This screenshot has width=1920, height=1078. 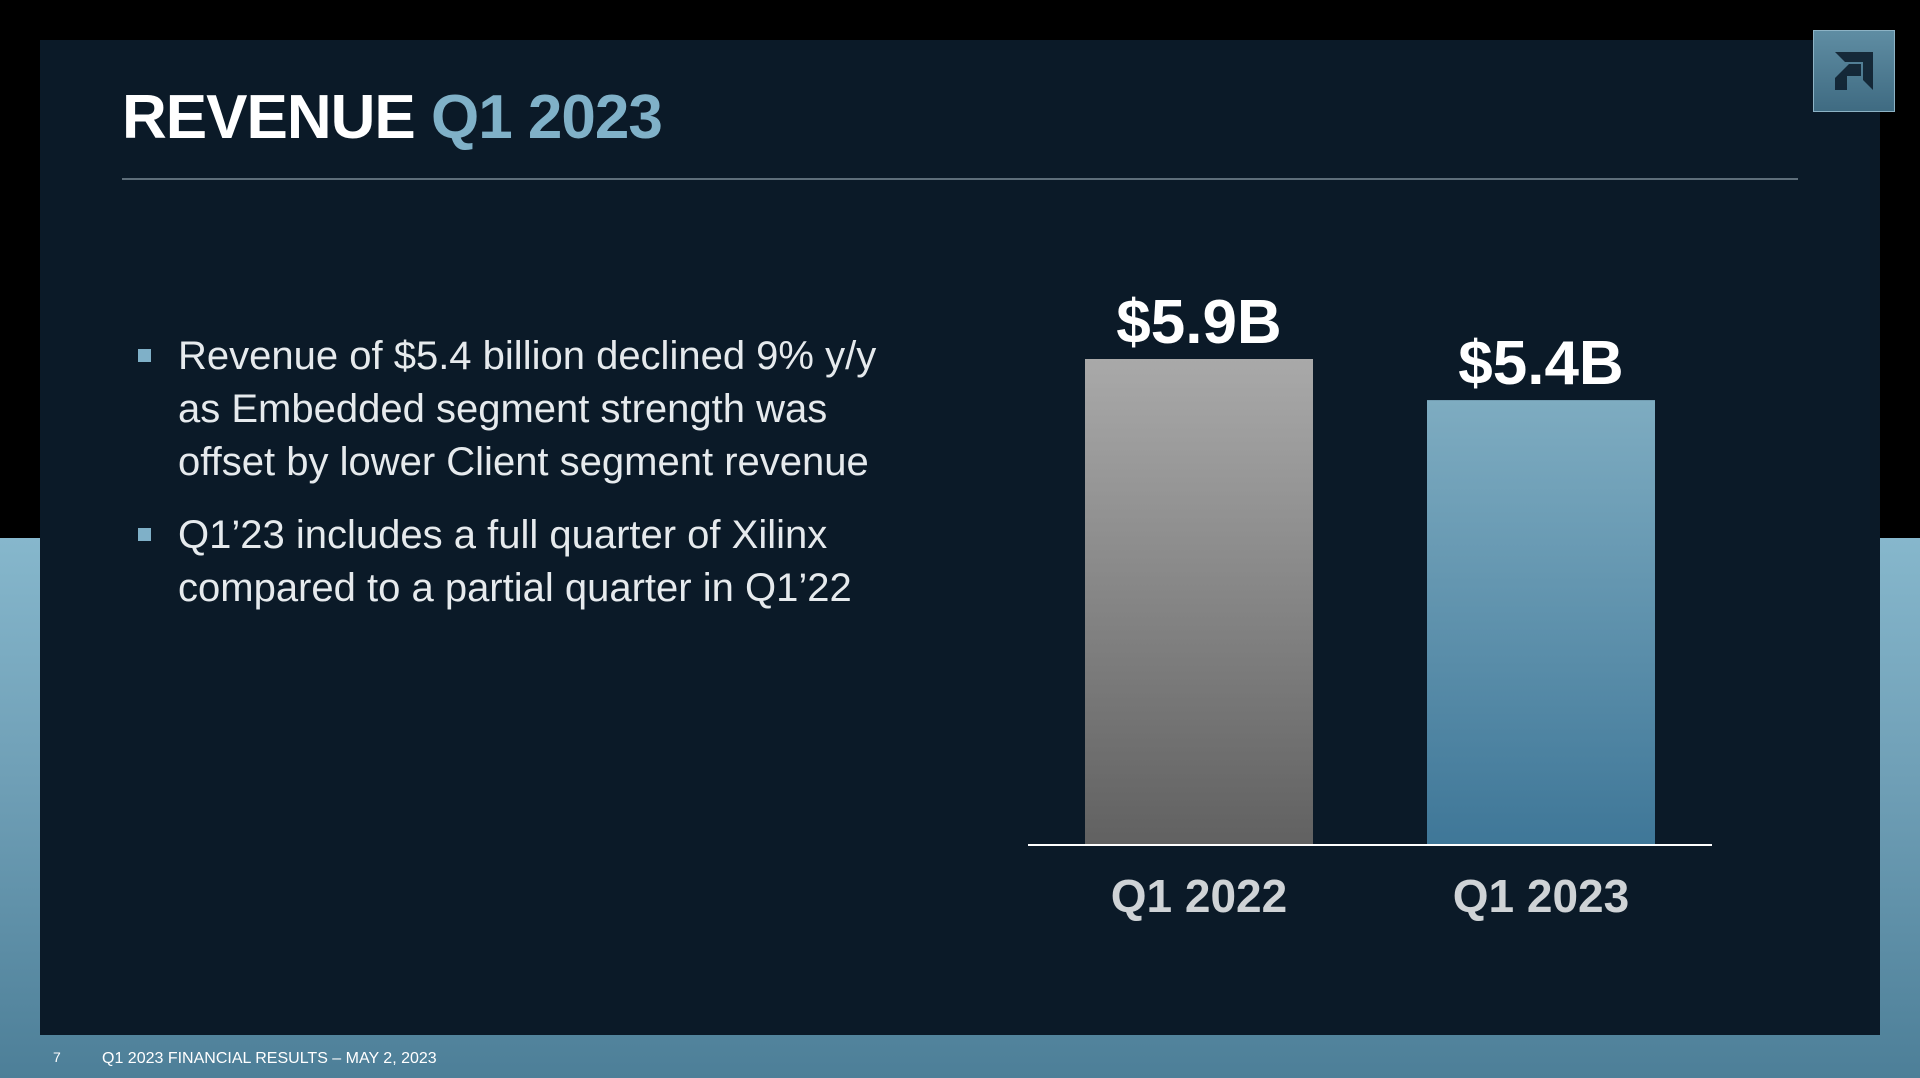 I want to click on x-tick-label: Q1 2022, so click(x=1199, y=896).